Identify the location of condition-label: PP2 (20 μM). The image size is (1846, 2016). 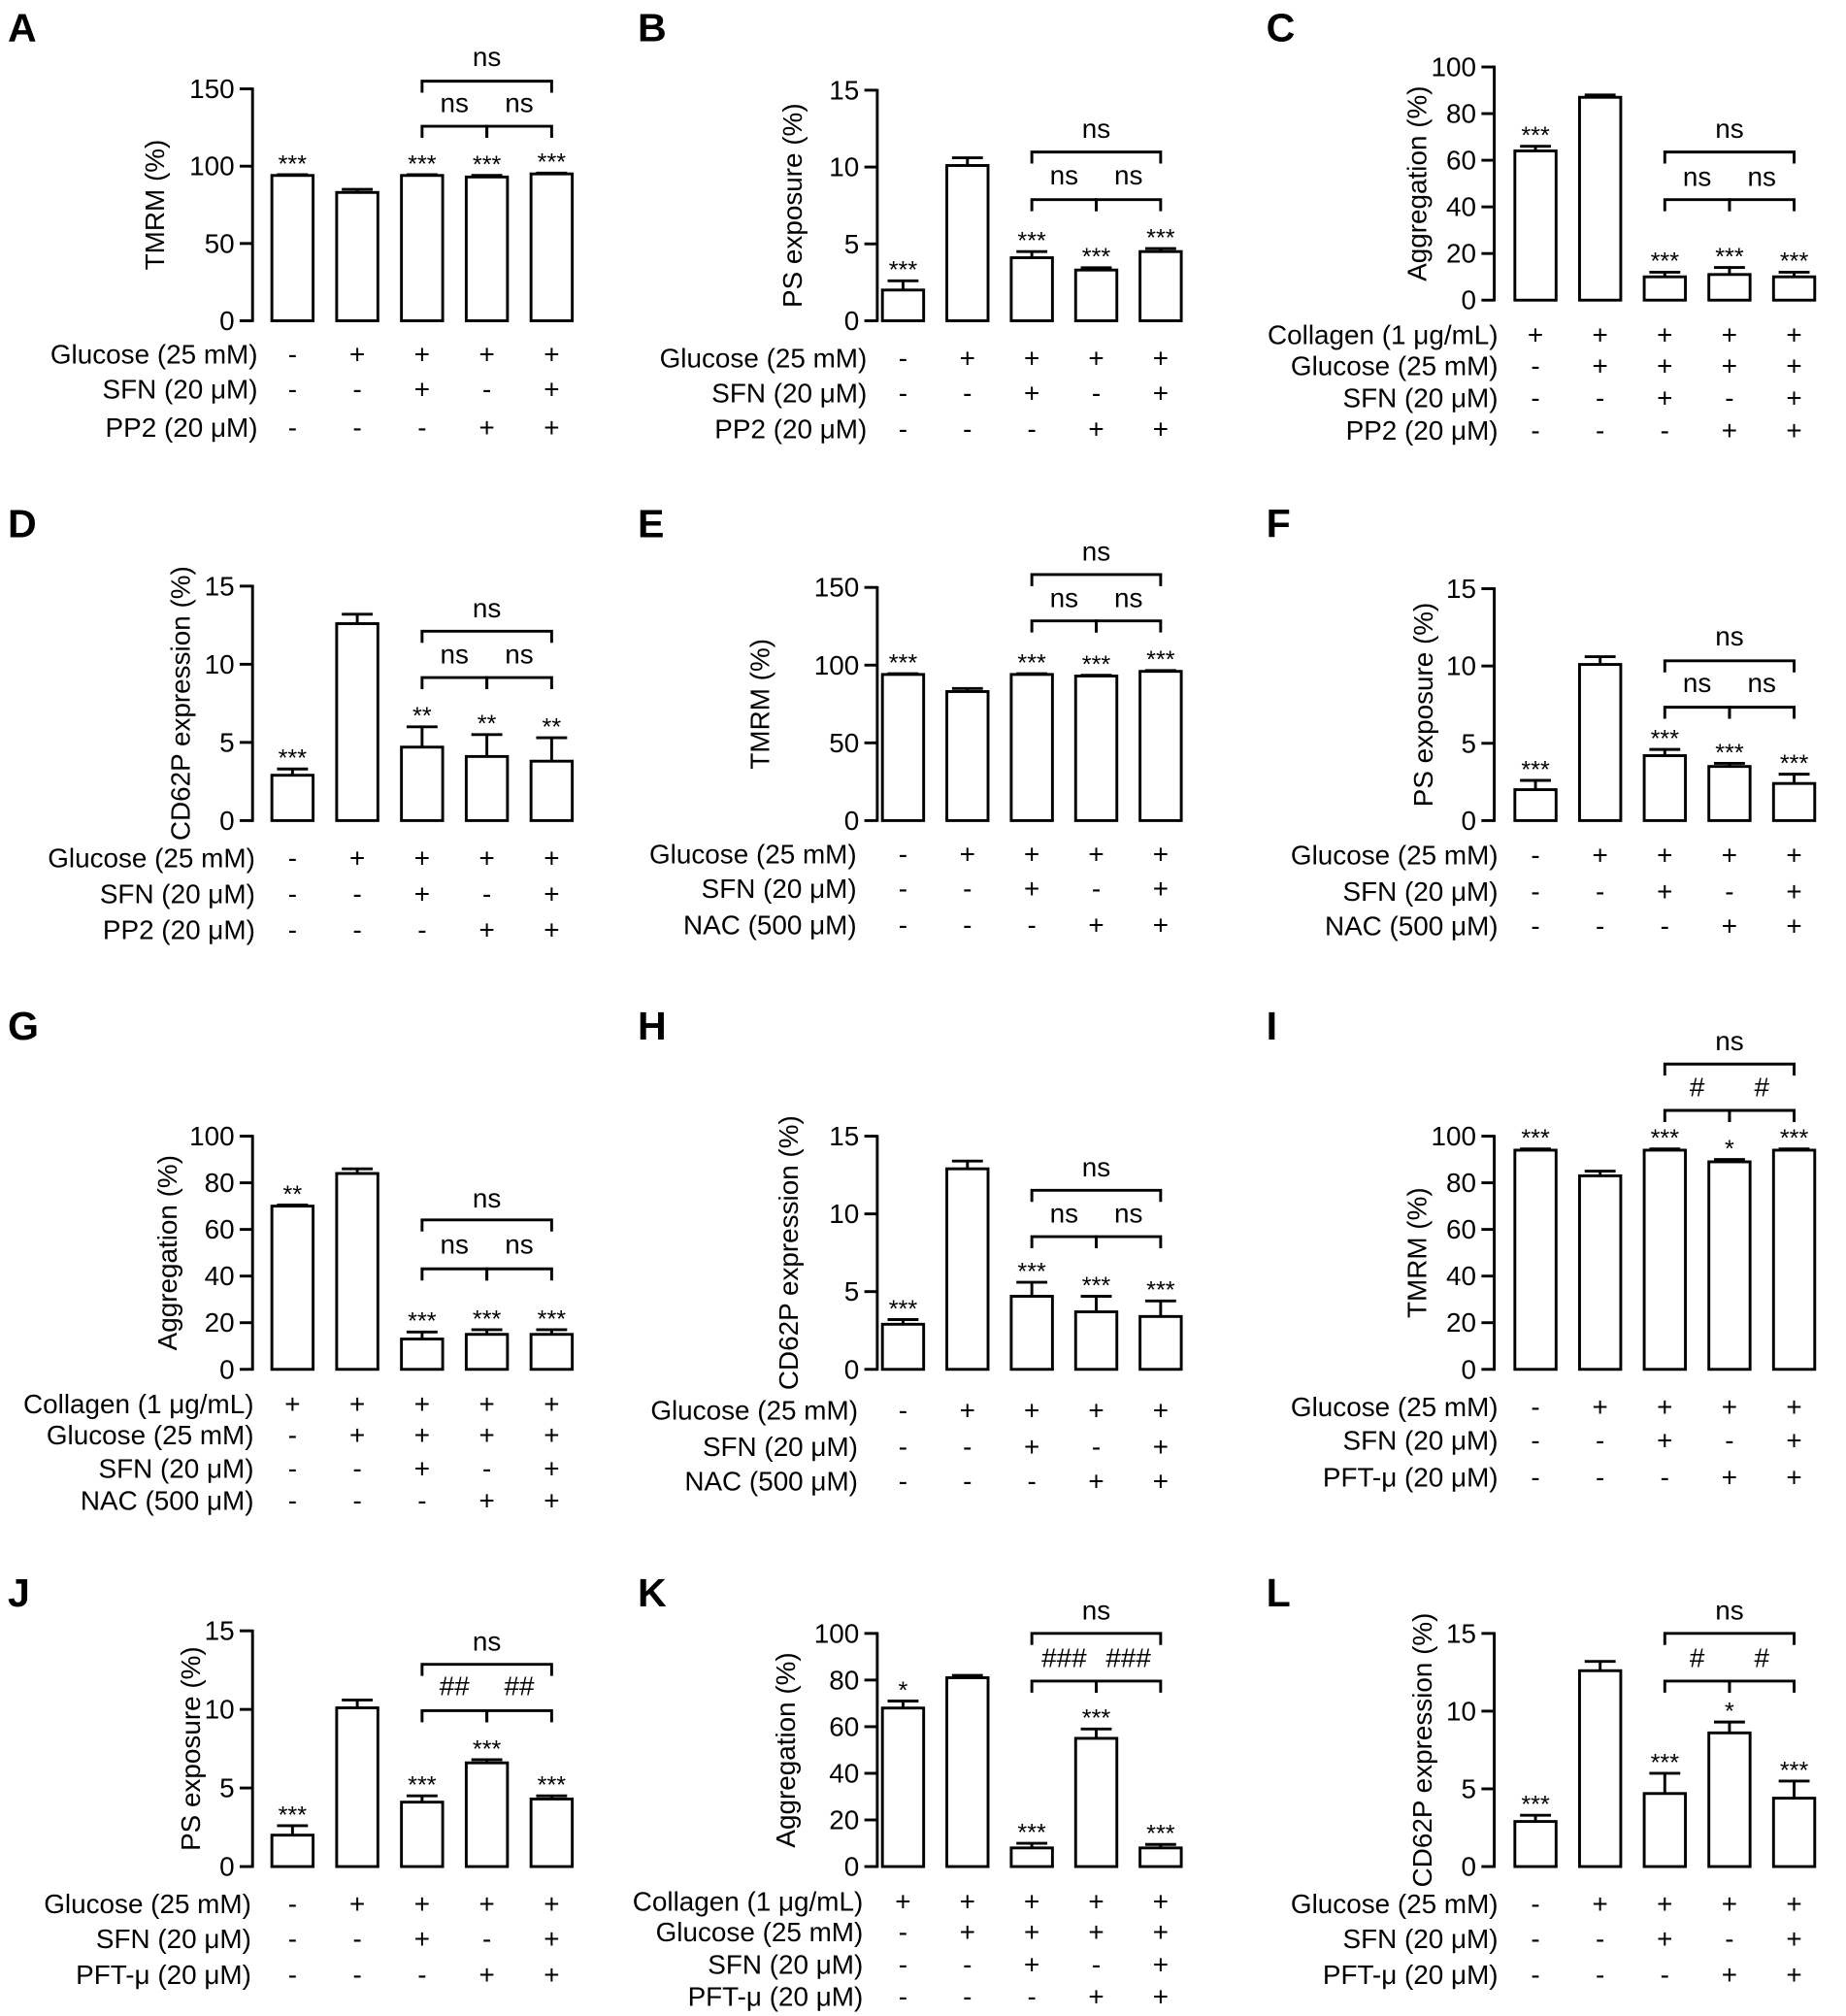
(1422, 430).